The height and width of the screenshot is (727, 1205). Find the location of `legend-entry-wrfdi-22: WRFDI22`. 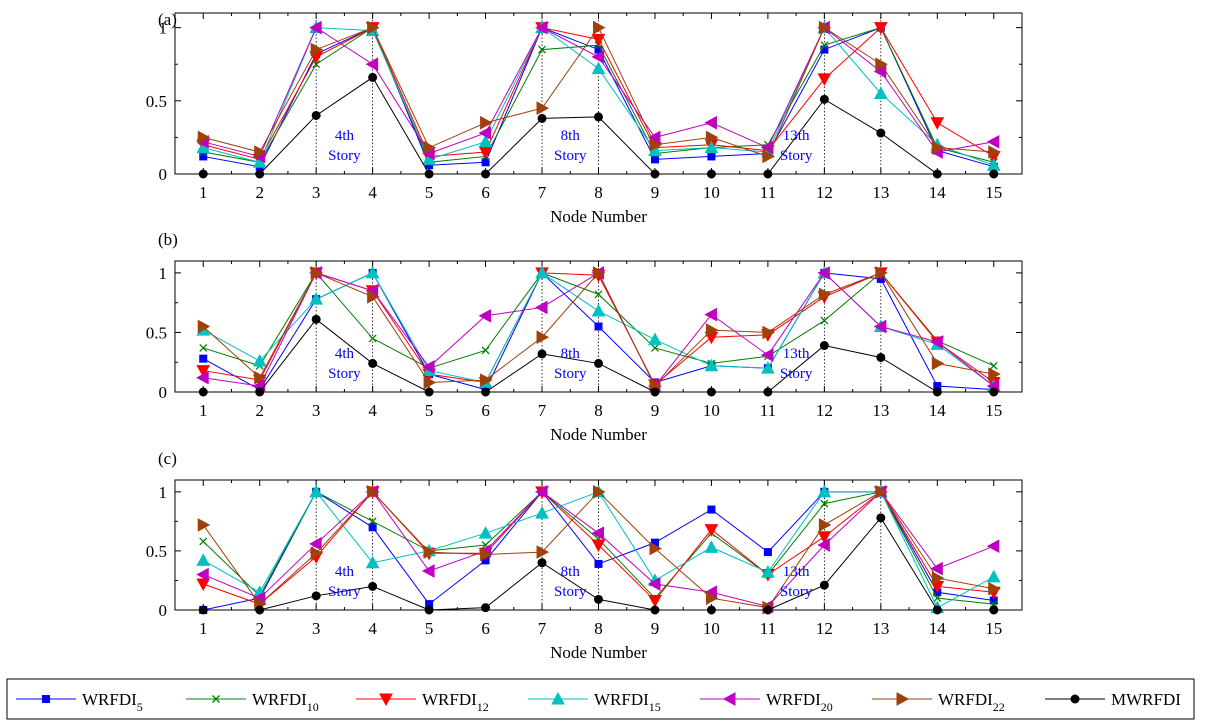

legend-entry-wrfdi-22: WRFDI22 is located at coordinates (938, 702).